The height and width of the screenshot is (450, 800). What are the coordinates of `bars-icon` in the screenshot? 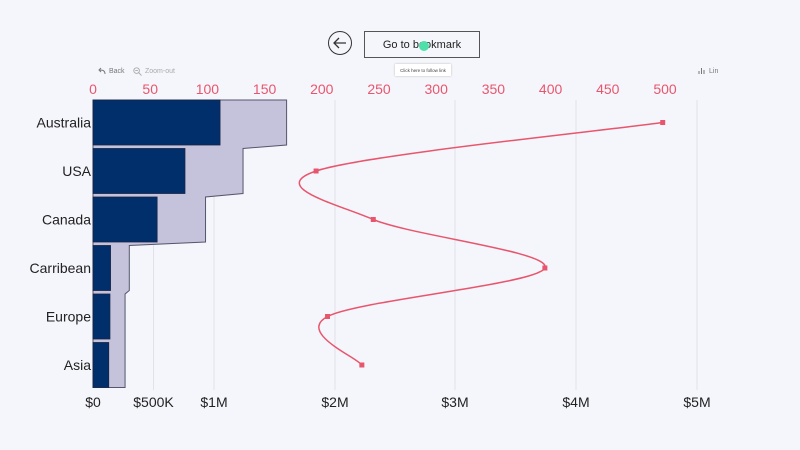 It's located at (701, 71).